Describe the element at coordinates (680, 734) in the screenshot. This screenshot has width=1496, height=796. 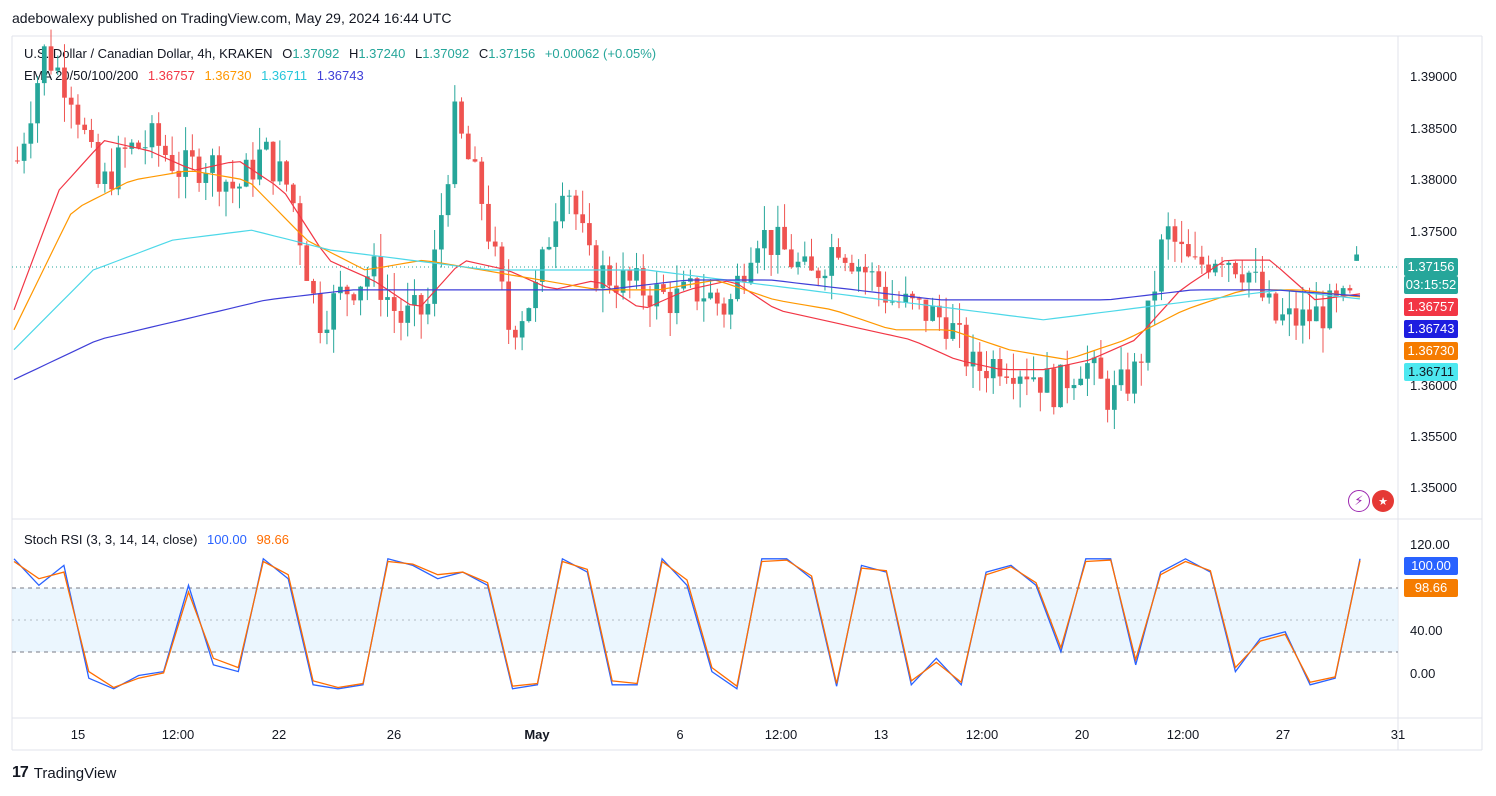
I see `time-tick: 6` at that location.